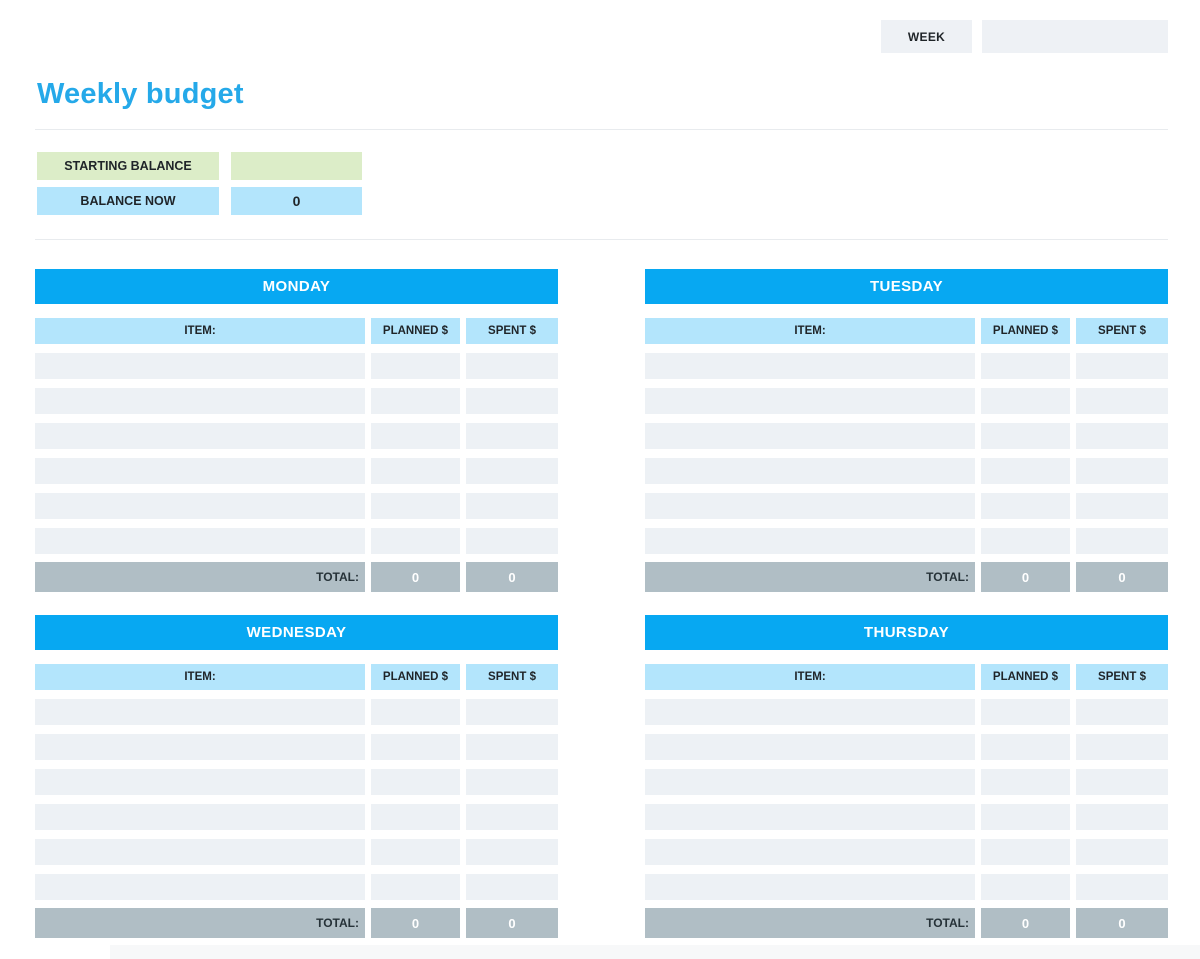  What do you see at coordinates (1075, 36) in the screenshot?
I see `week-value-cell` at bounding box center [1075, 36].